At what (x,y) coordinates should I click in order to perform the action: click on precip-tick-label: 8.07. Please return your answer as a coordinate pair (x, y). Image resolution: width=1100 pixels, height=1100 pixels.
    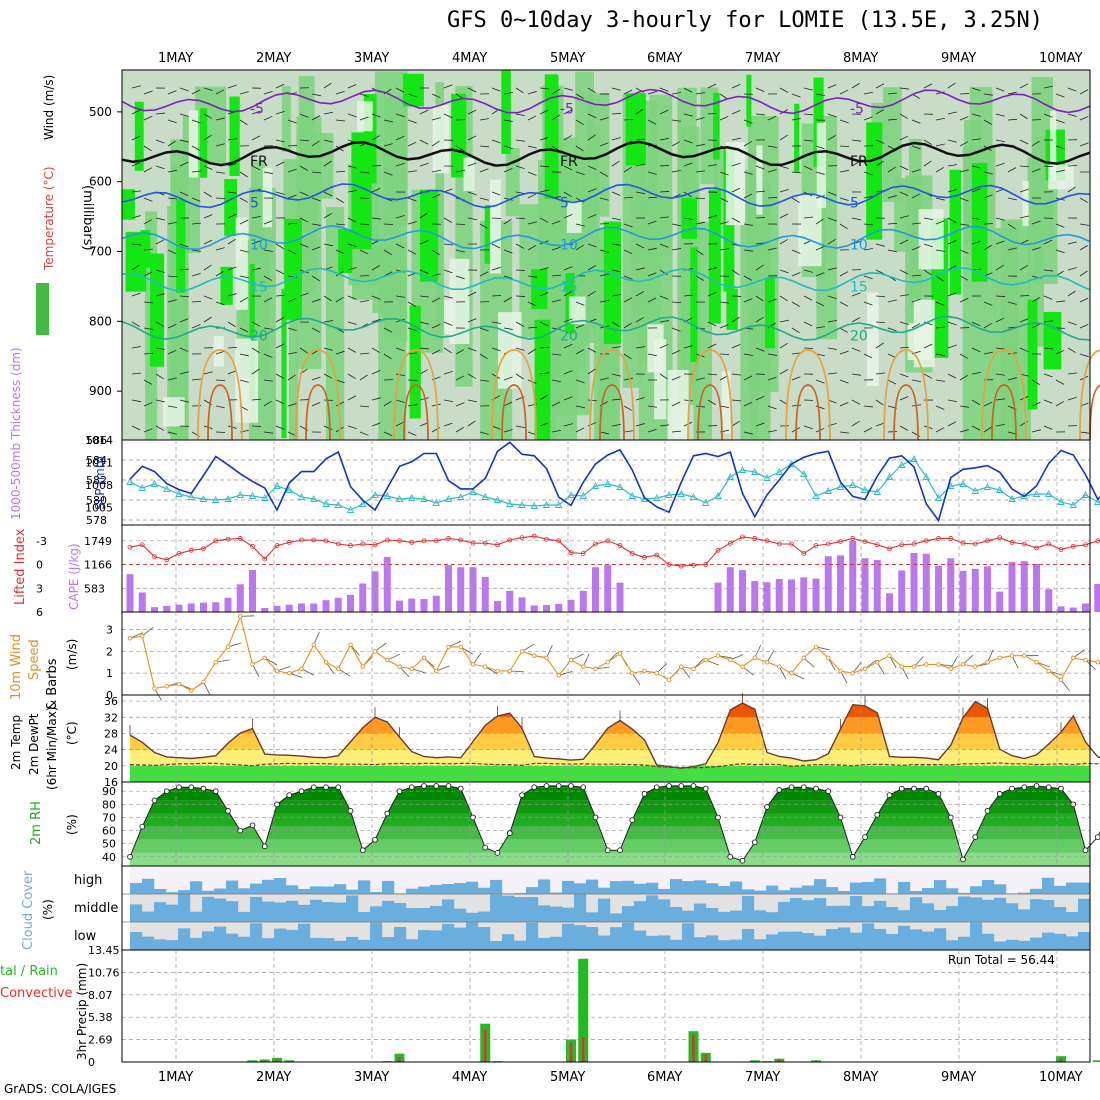
    Looking at the image, I should click on (100, 995).